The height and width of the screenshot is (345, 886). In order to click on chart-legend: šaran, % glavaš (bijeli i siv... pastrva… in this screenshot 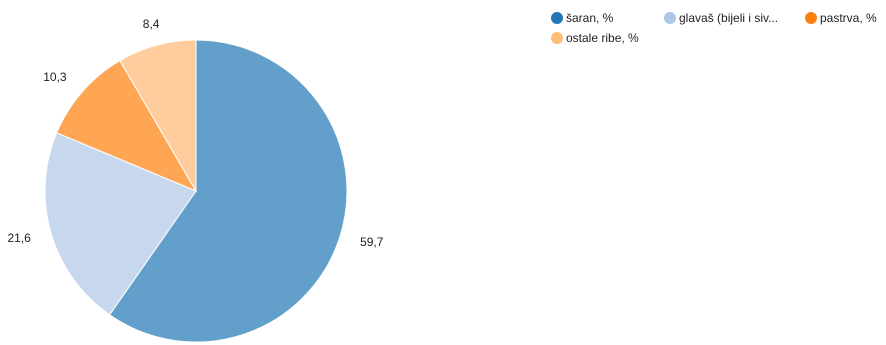, I will do `click(716, 28)`.